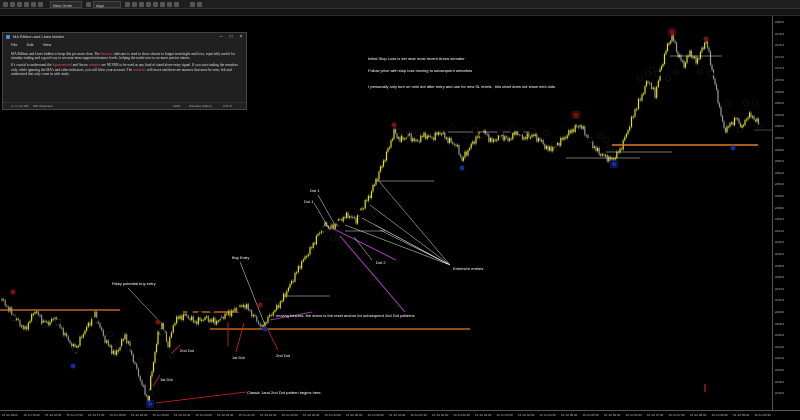  I want to click on algo-trading-button: Algo Trading, so click(107, 8).